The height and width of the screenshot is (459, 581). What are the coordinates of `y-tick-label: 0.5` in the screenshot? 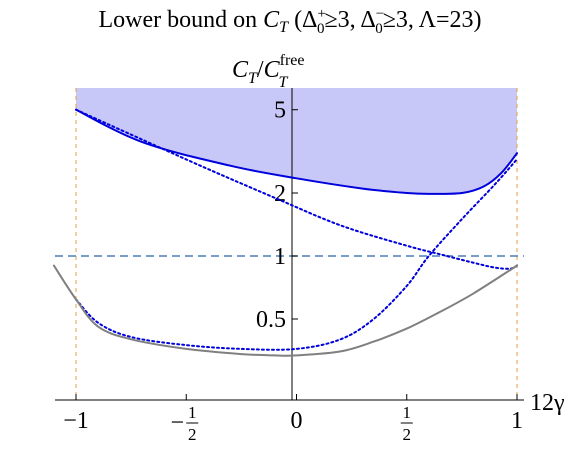 It's located at (271, 320).